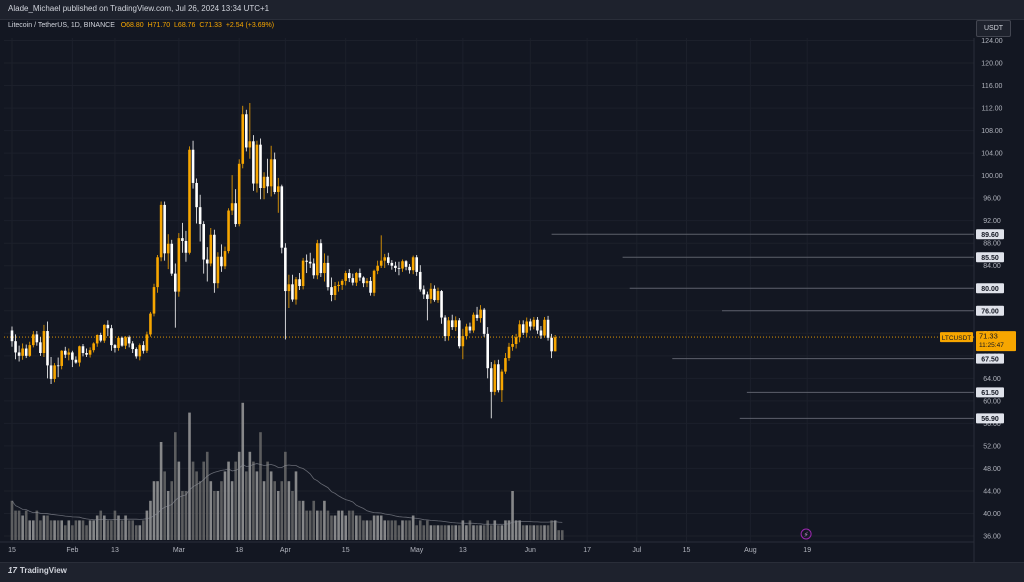 This screenshot has width=1024, height=582. Describe the element at coordinates (990, 359) in the screenshot. I see `level-label: 67.50` at that location.